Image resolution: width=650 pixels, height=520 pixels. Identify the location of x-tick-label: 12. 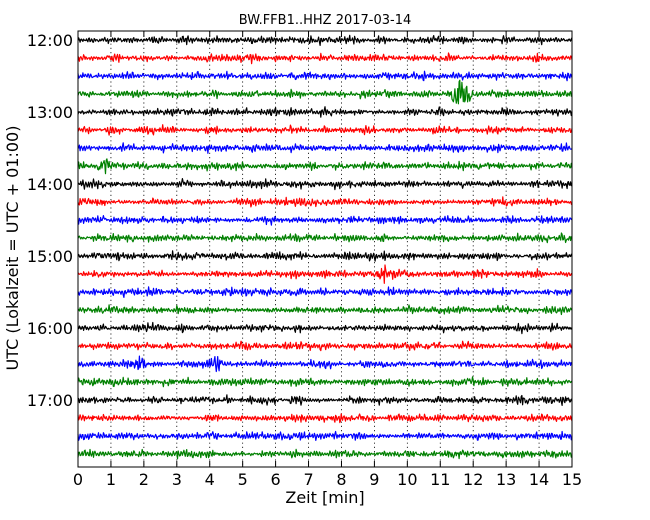
(473, 479).